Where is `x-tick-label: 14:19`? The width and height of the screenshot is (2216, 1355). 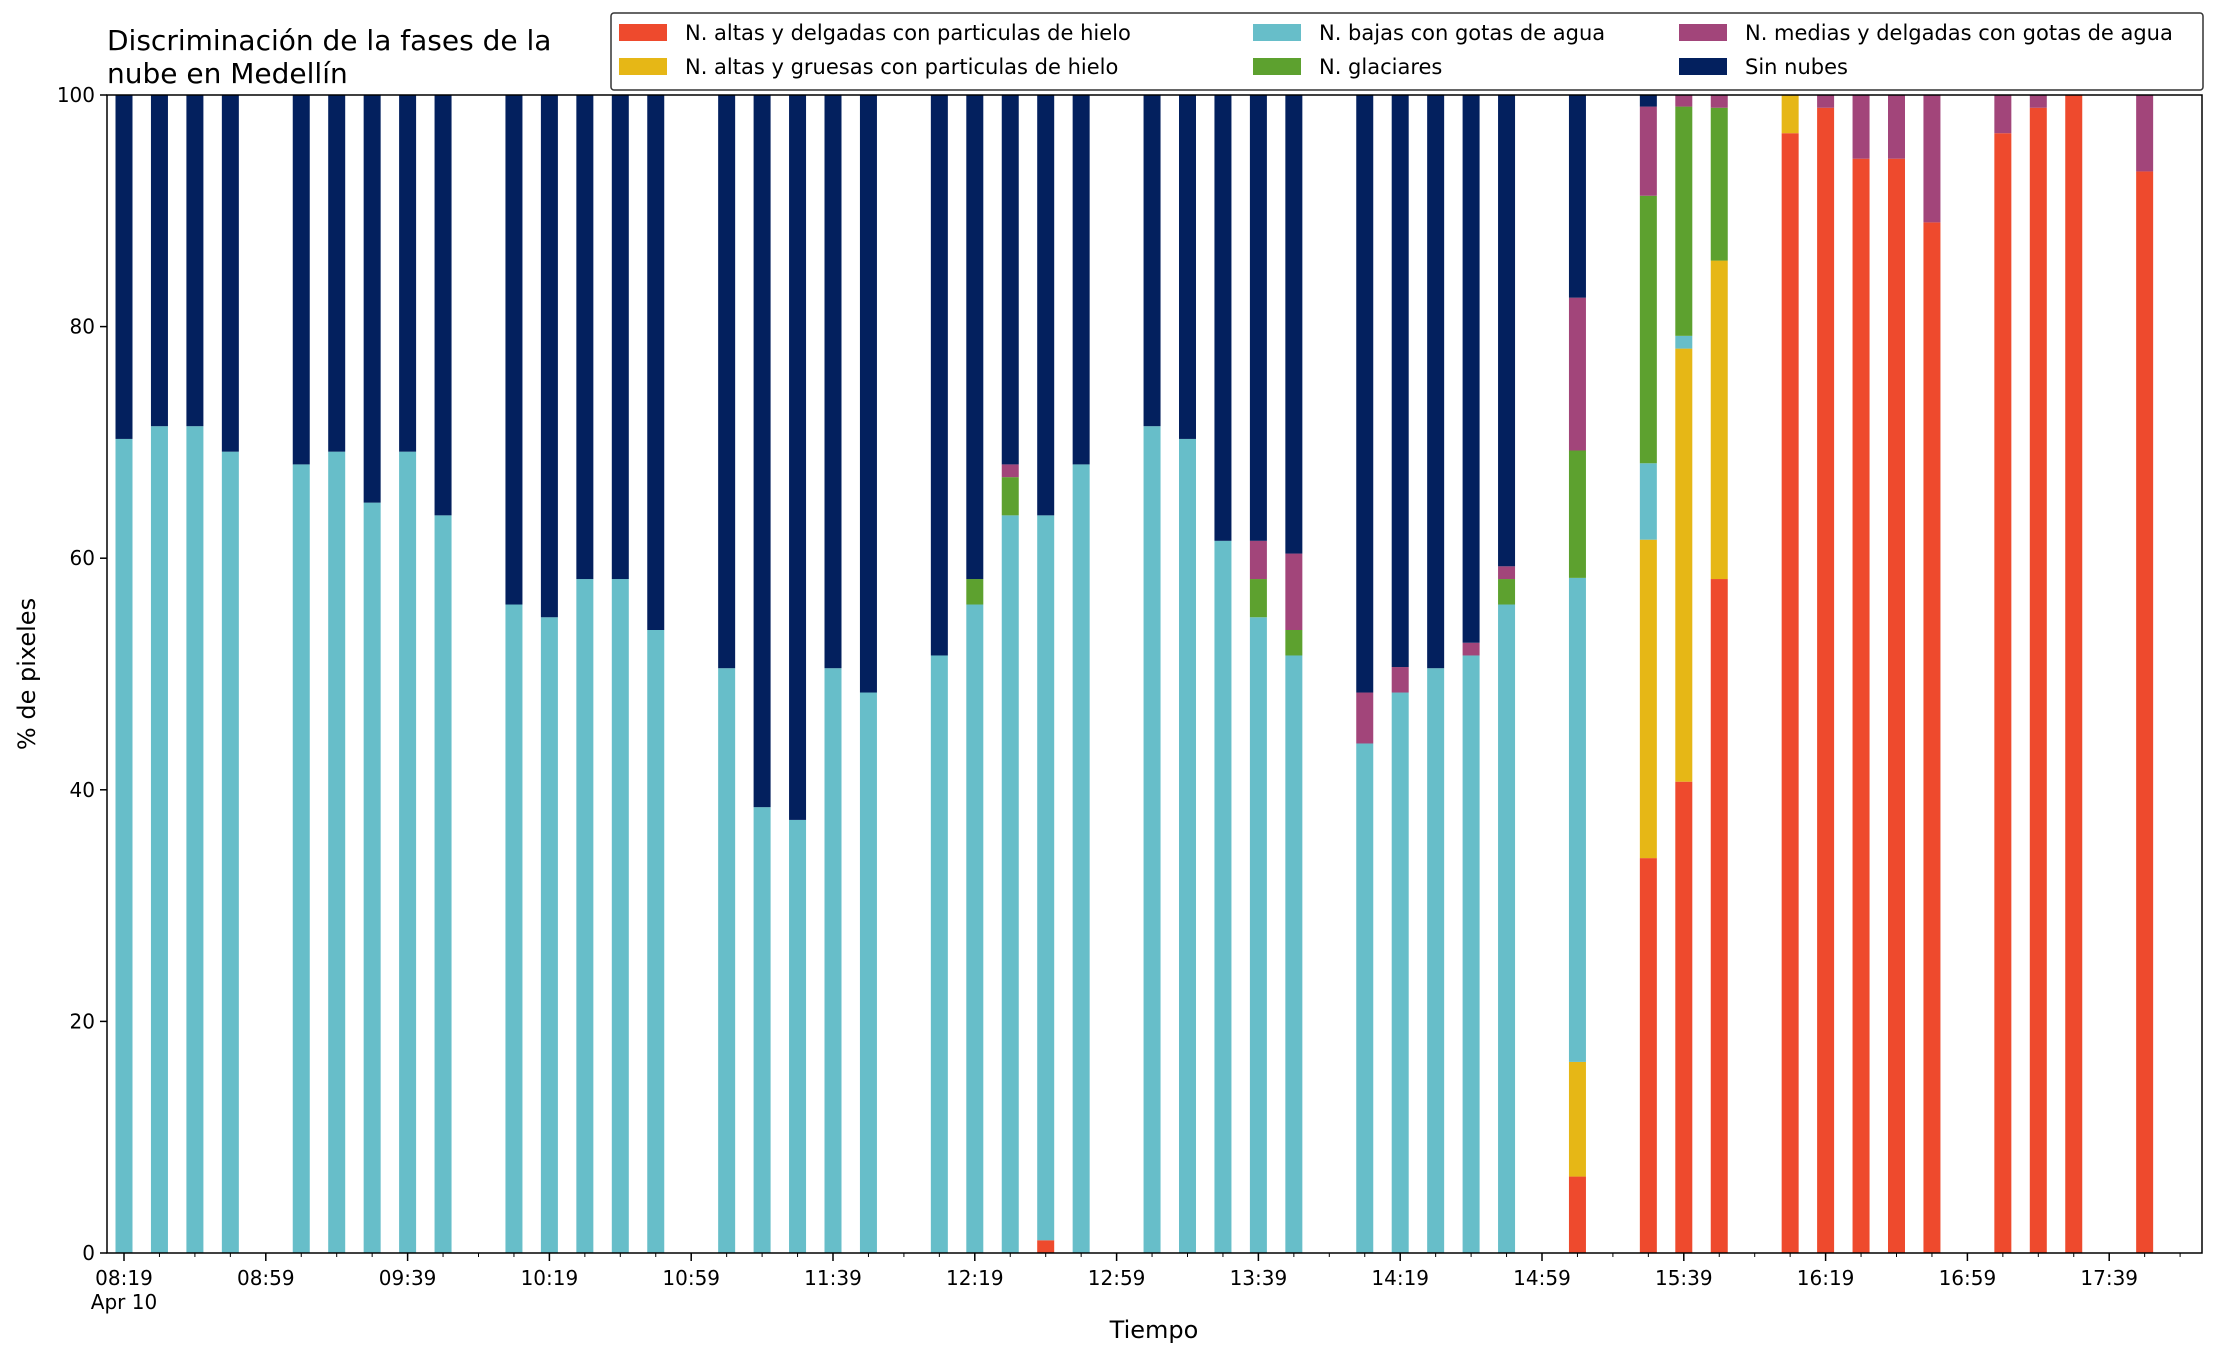 x-tick-label: 14:19 is located at coordinates (1400, 1278).